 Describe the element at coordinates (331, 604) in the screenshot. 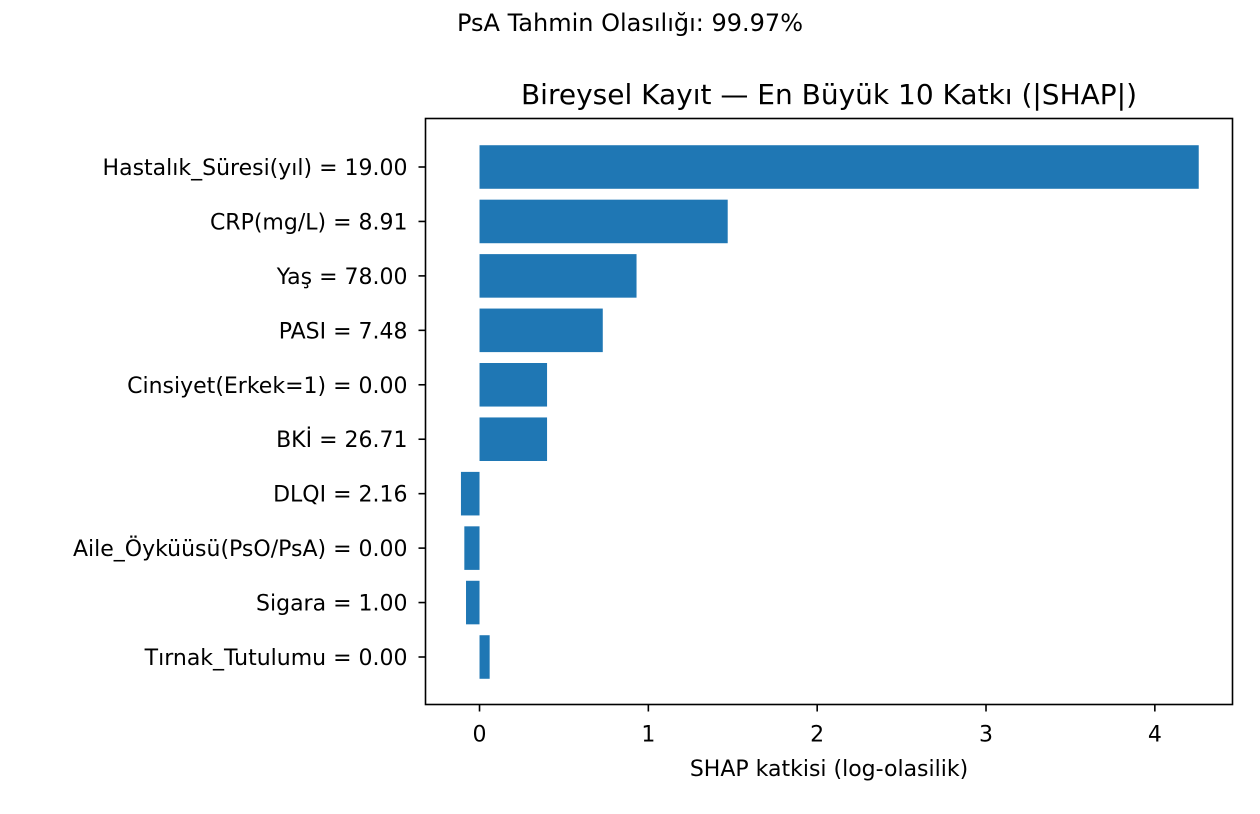

I see `y-tick-label: Sigara = 1.00` at that location.